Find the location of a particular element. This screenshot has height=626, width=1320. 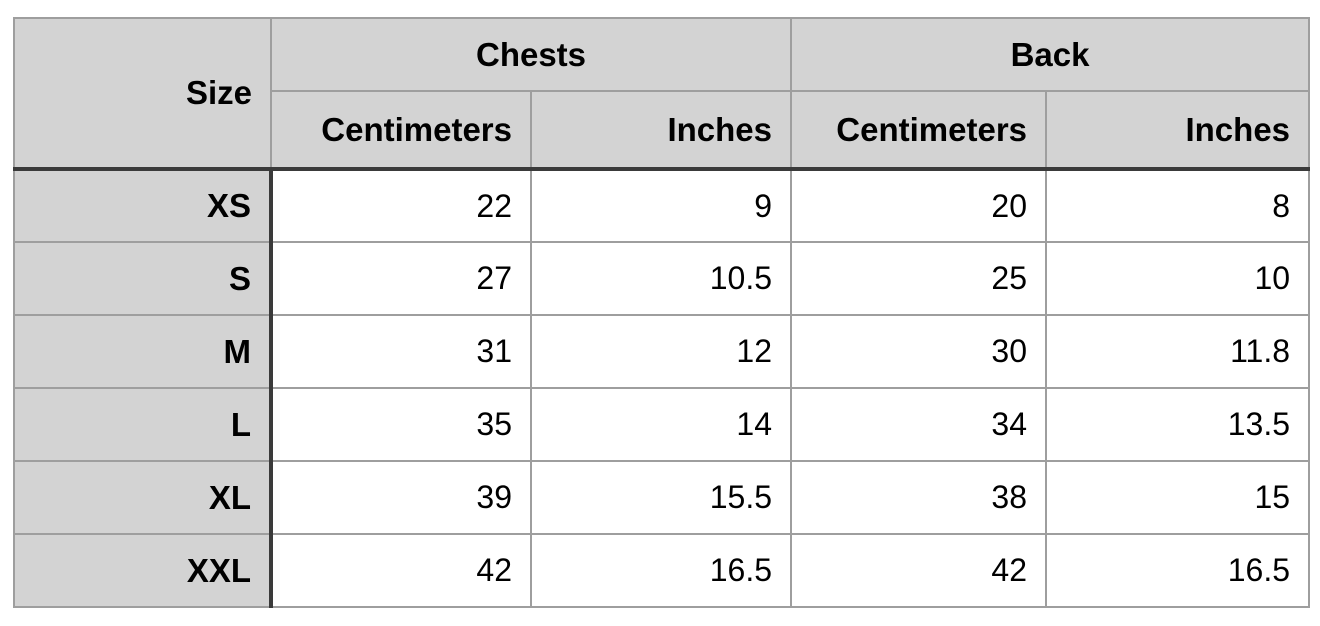

back-group-header: Back is located at coordinates (1050, 54).